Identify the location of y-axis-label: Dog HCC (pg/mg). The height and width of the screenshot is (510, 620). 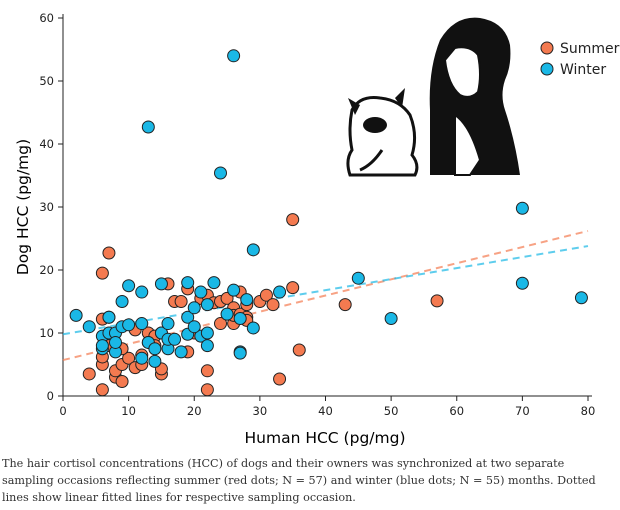
(23, 207).